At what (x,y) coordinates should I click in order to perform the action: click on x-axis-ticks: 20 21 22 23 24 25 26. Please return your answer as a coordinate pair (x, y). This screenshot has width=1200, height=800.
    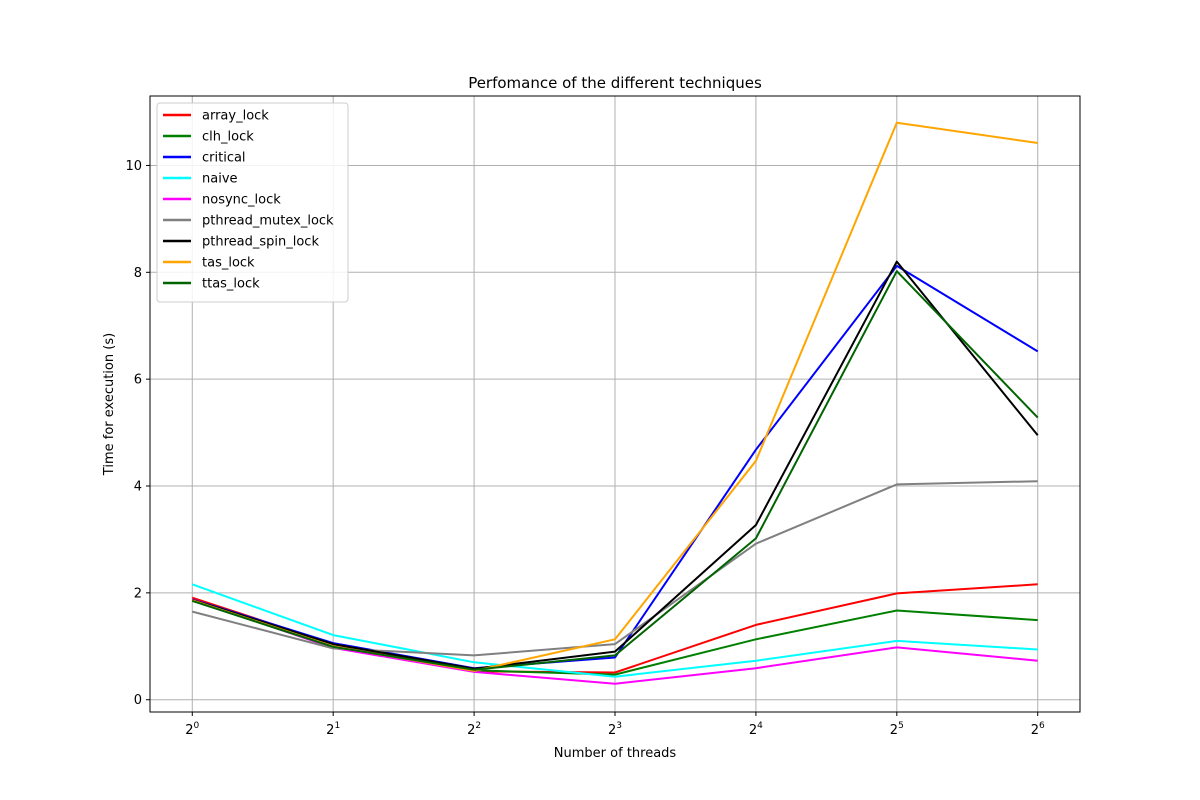
    Looking at the image, I should click on (615, 725).